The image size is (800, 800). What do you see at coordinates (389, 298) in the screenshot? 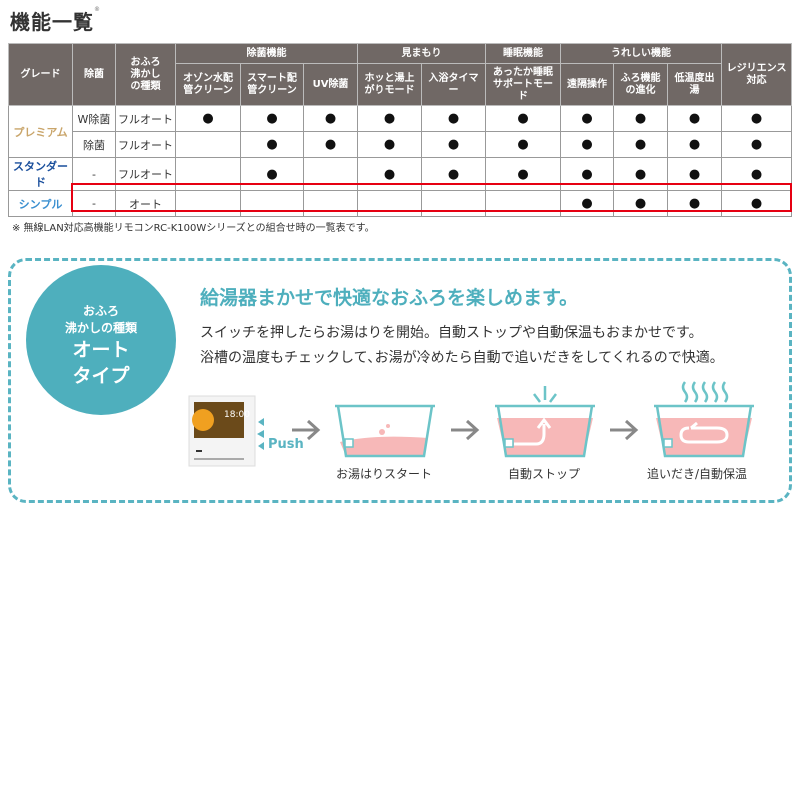
I see `panel-headline: 給湯器まかせで快適なおふろを楽しめます。` at bounding box center [389, 298].